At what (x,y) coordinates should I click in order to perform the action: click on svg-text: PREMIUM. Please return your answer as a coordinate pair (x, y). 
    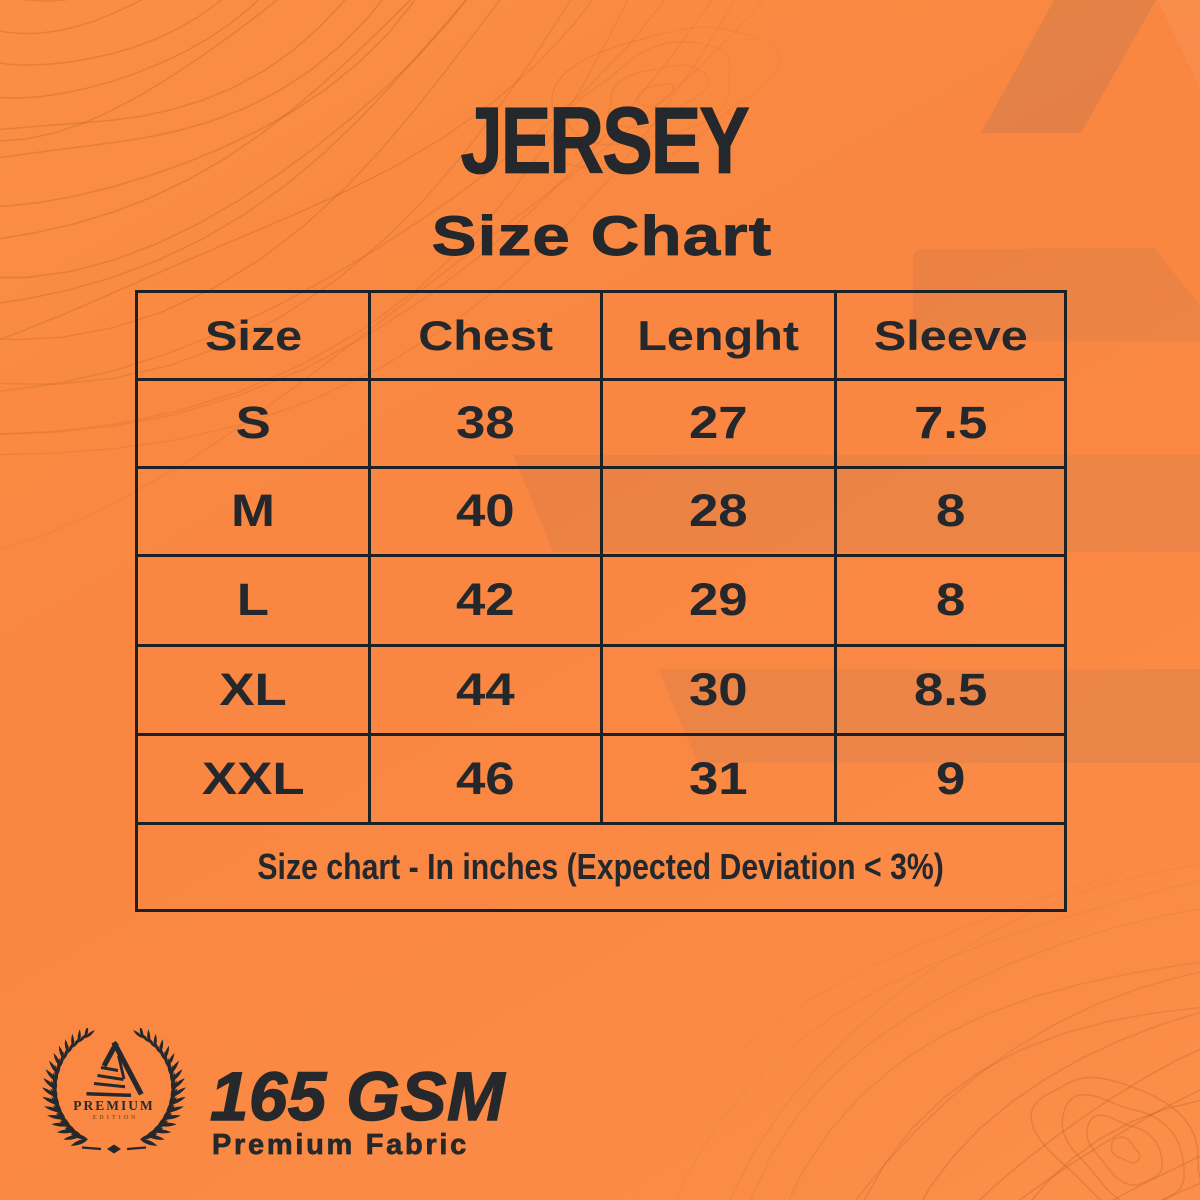
    Looking at the image, I should click on (114, 1105).